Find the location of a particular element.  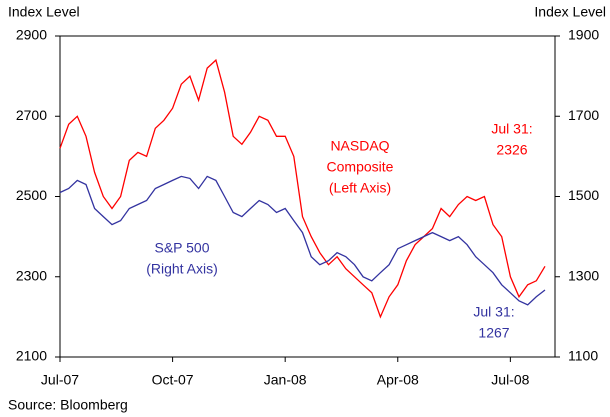

x-tick-label: Jan-08 is located at coordinates (285, 380).